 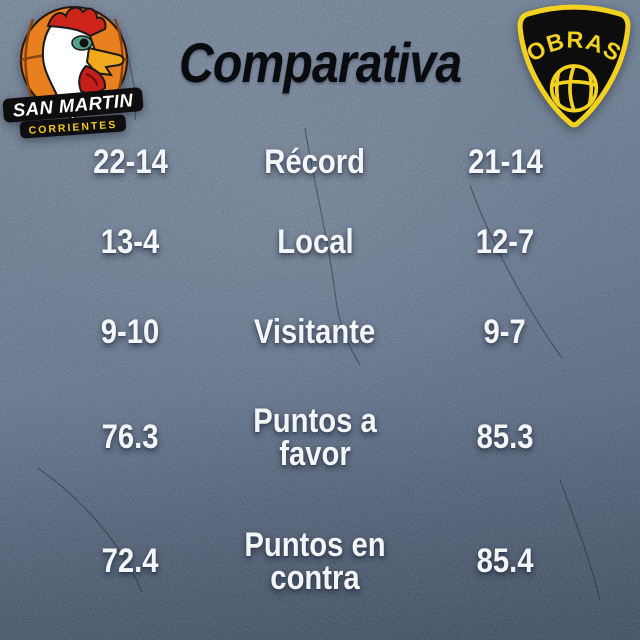 I want to click on stat-row-puntos-contra: 72.4 Puntos en contra 85.4, so click(x=320, y=562).